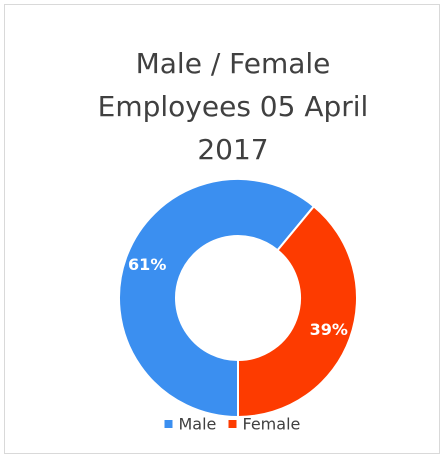 The height and width of the screenshot is (459, 446). I want to click on donut-slice, so click(297, 311).